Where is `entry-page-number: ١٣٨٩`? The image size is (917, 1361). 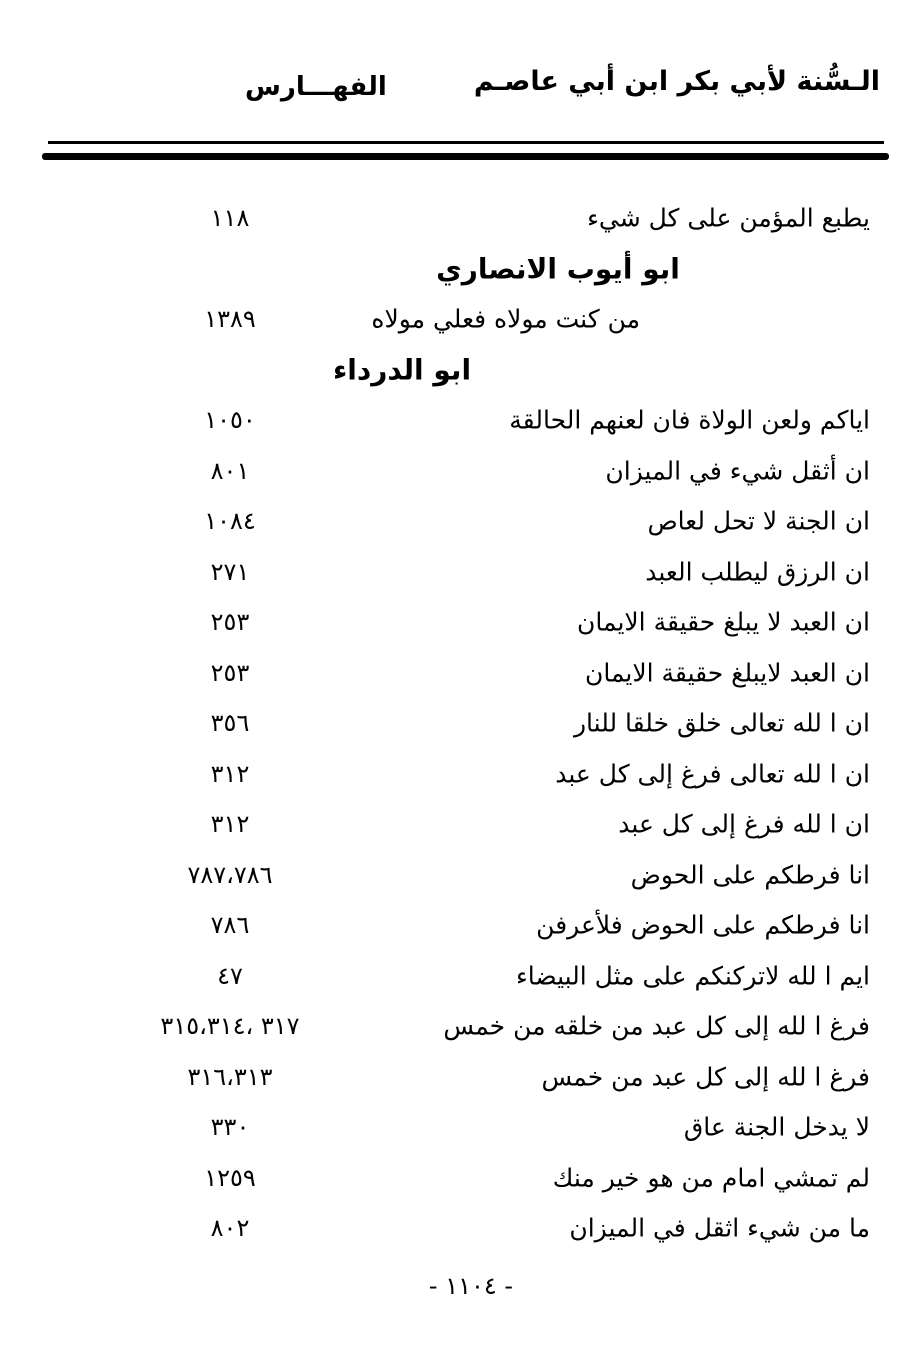
entry-page-number: ١٣٨٩ is located at coordinates (230, 319).